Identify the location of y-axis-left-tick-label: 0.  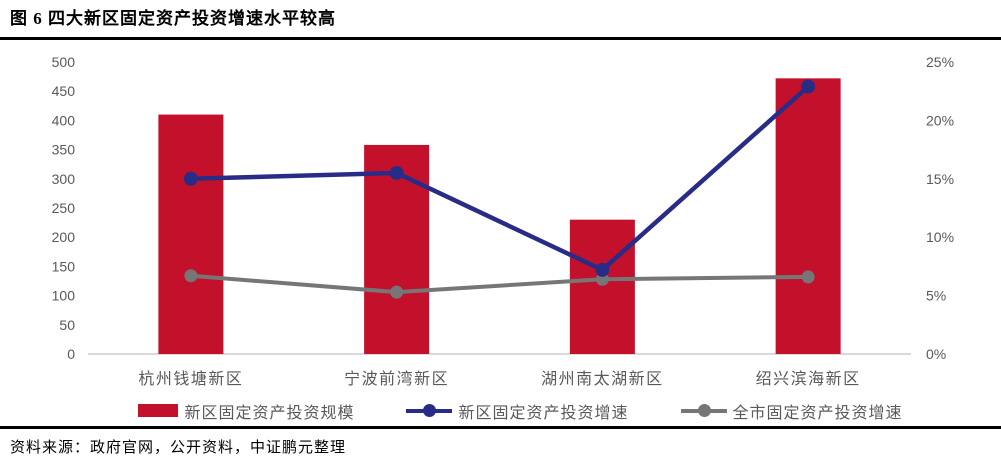
(71, 354).